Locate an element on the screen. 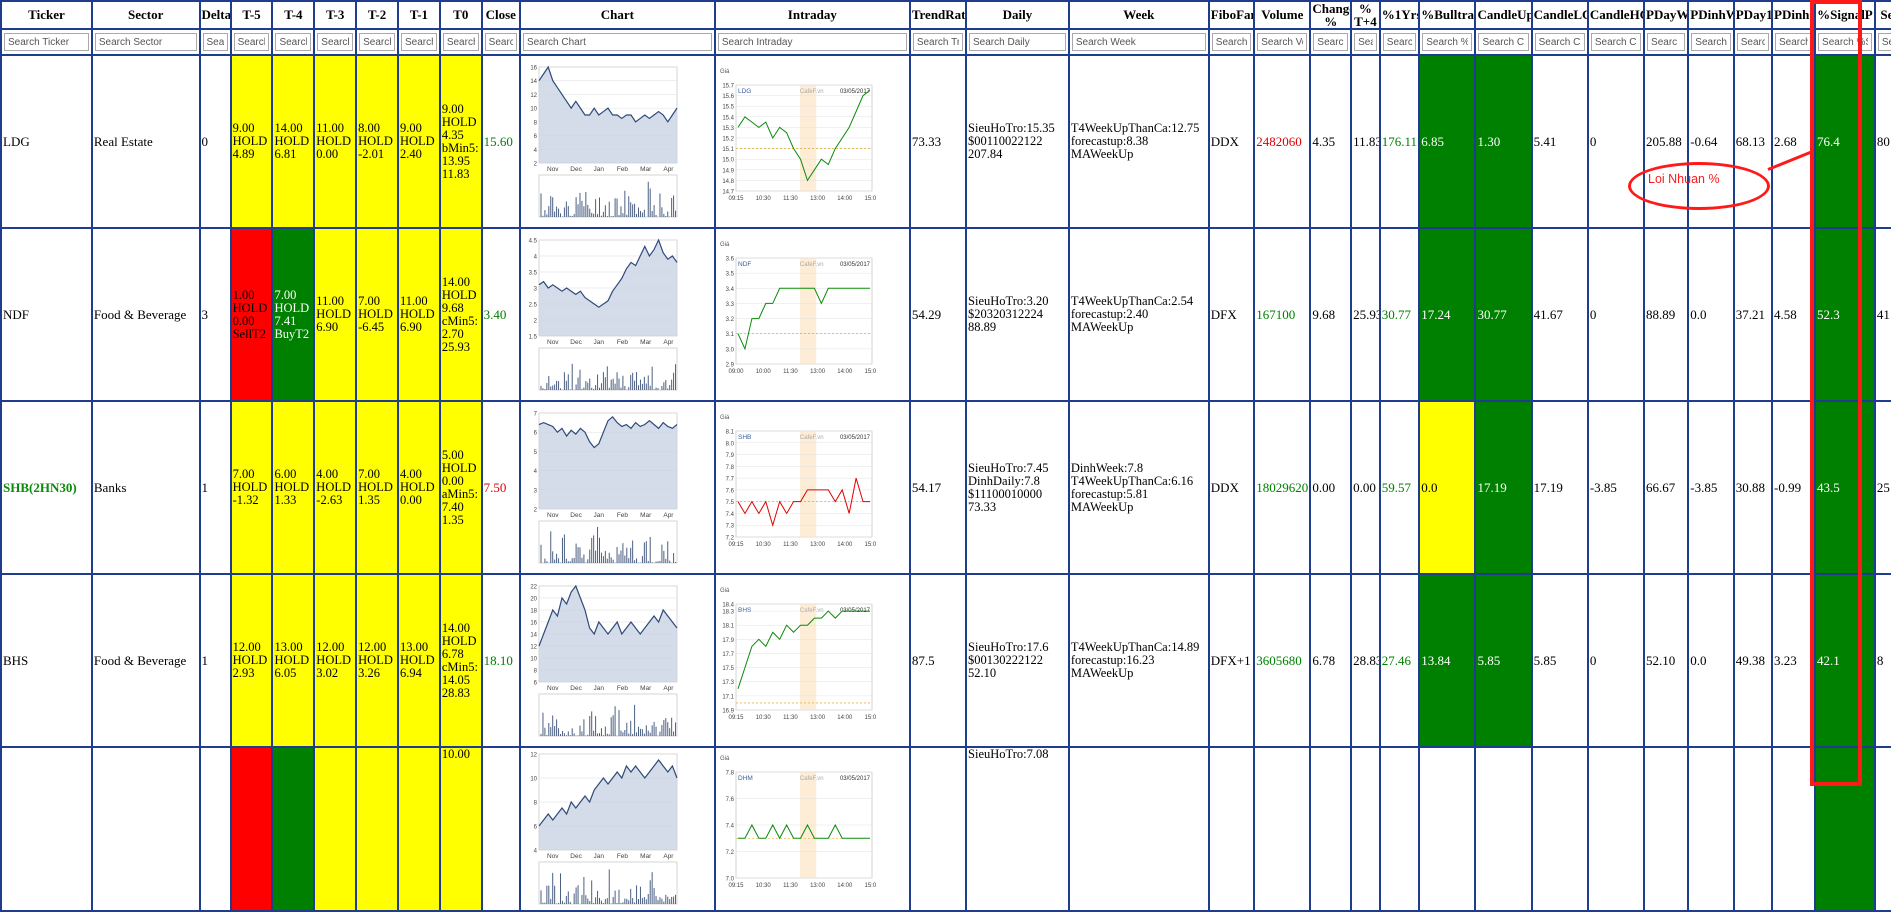 Image resolution: width=1891 pixels, height=912 pixels. col-candlehc: CandleHC is located at coordinates (1616, 15).